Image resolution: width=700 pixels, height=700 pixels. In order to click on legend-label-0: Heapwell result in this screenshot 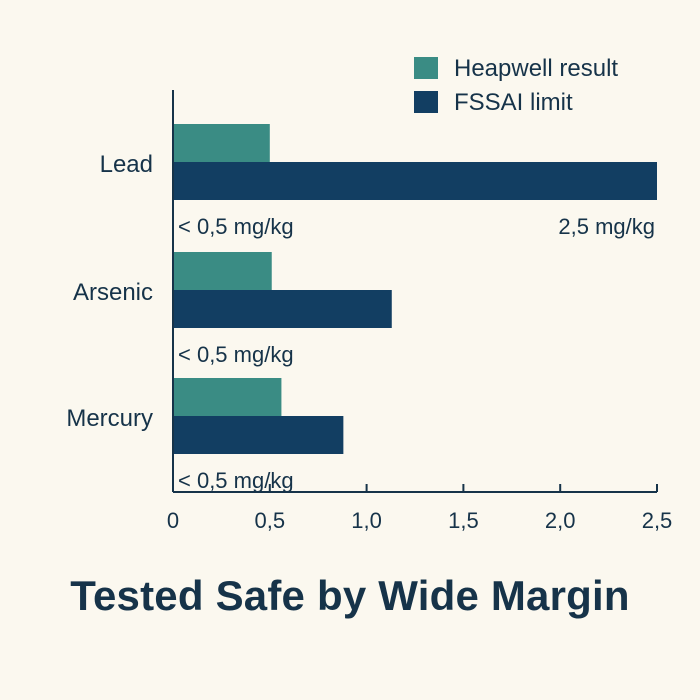, I will do `click(536, 68)`.